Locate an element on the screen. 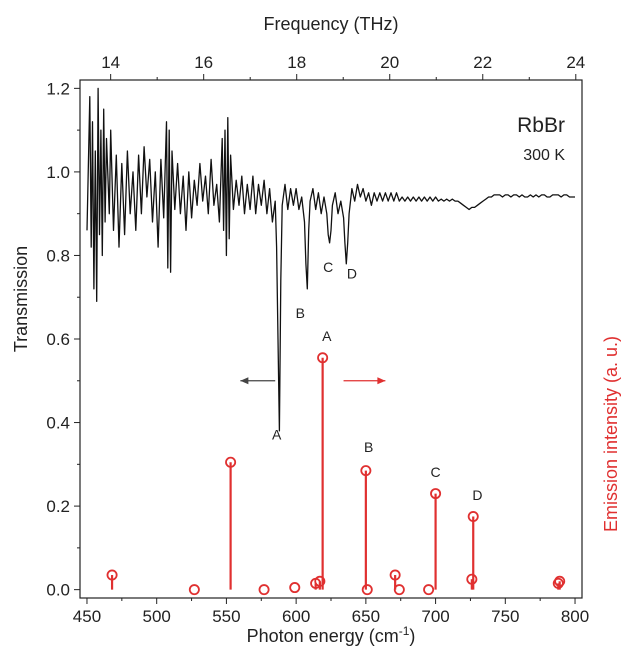 This screenshot has height=656, width=627. x-axis-title-suffix: ) is located at coordinates (412, 636).